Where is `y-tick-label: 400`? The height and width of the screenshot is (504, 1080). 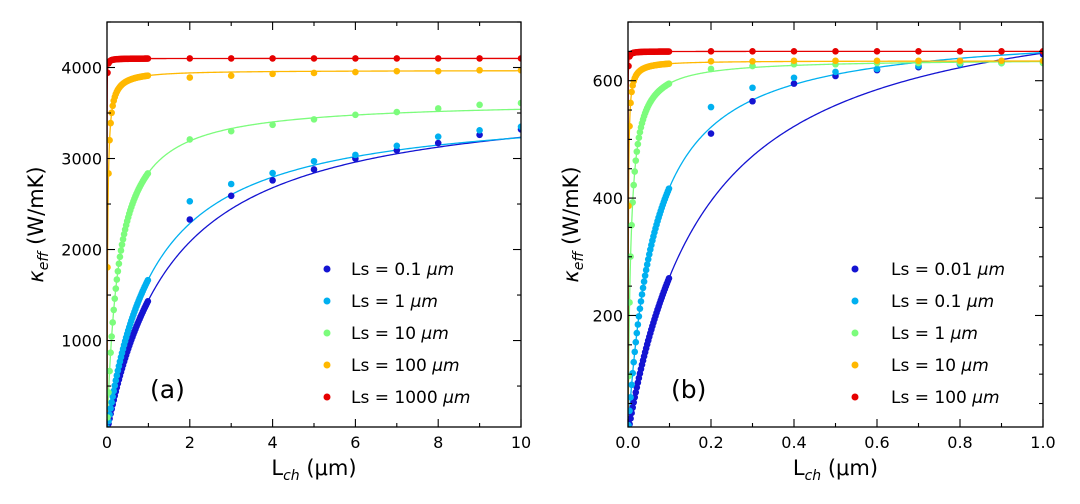
y-tick-label: 400 is located at coordinates (607, 198).